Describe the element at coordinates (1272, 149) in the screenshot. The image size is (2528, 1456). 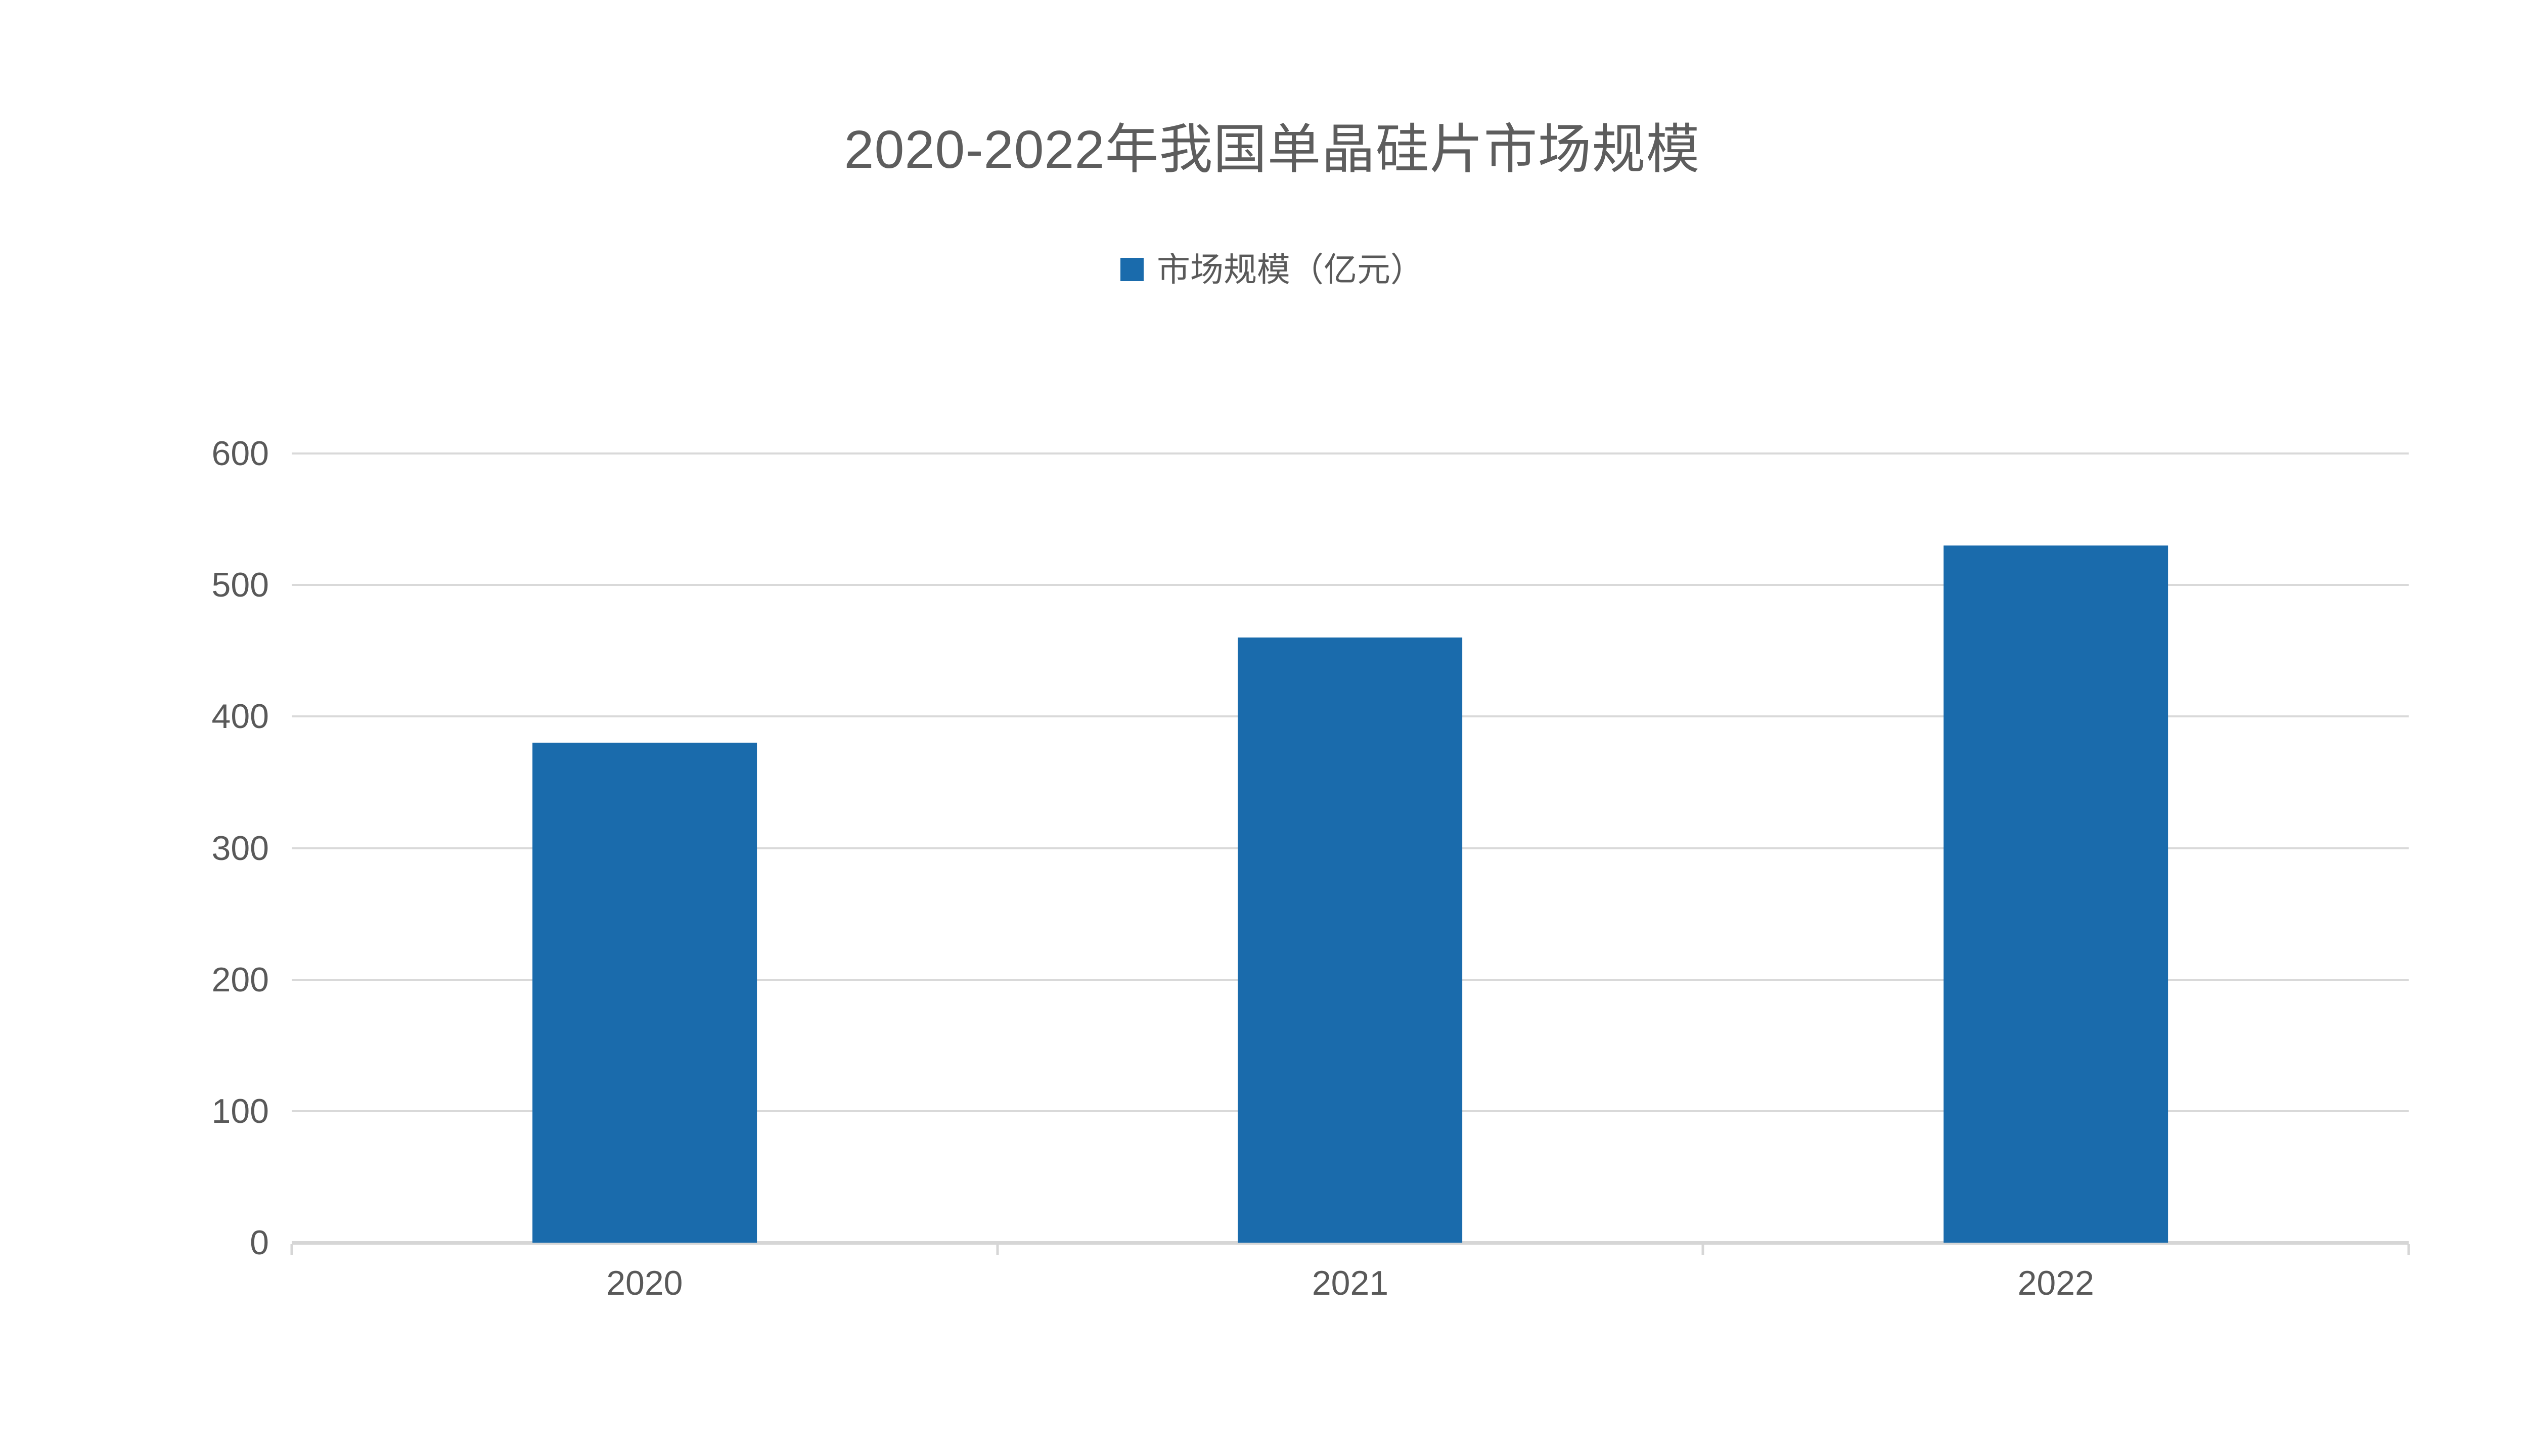
I see `chart-title: 2020-2022年我国单晶硅片市场规模` at that location.